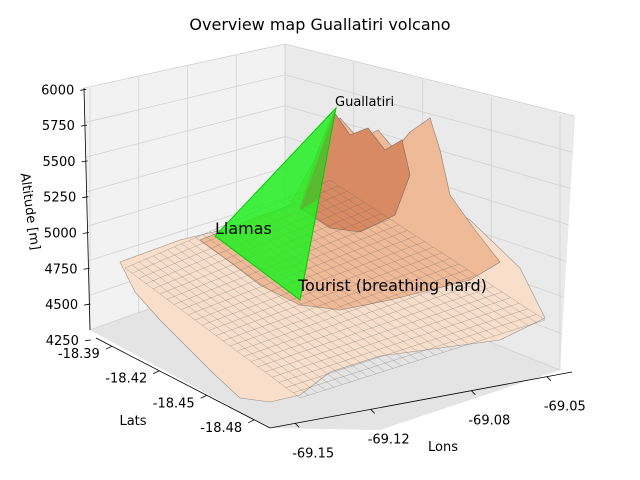 This screenshot has height=480, width=640. What do you see at coordinates (443, 447) in the screenshot?
I see `x-axis-label: Lons` at bounding box center [443, 447].